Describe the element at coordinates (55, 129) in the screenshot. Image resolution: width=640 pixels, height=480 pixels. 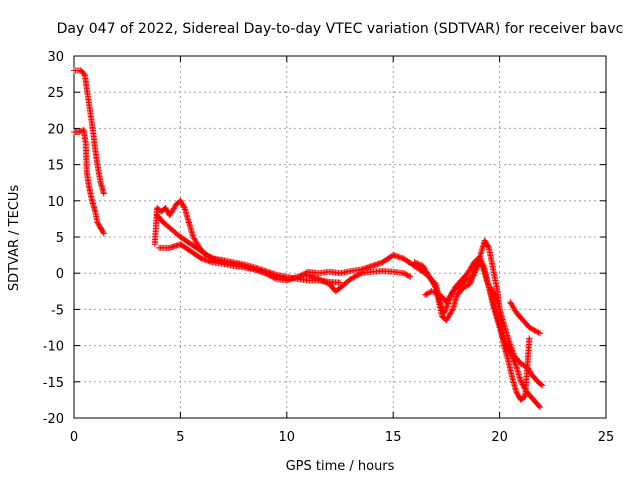
I see `y-tick-label: 20` at that location.